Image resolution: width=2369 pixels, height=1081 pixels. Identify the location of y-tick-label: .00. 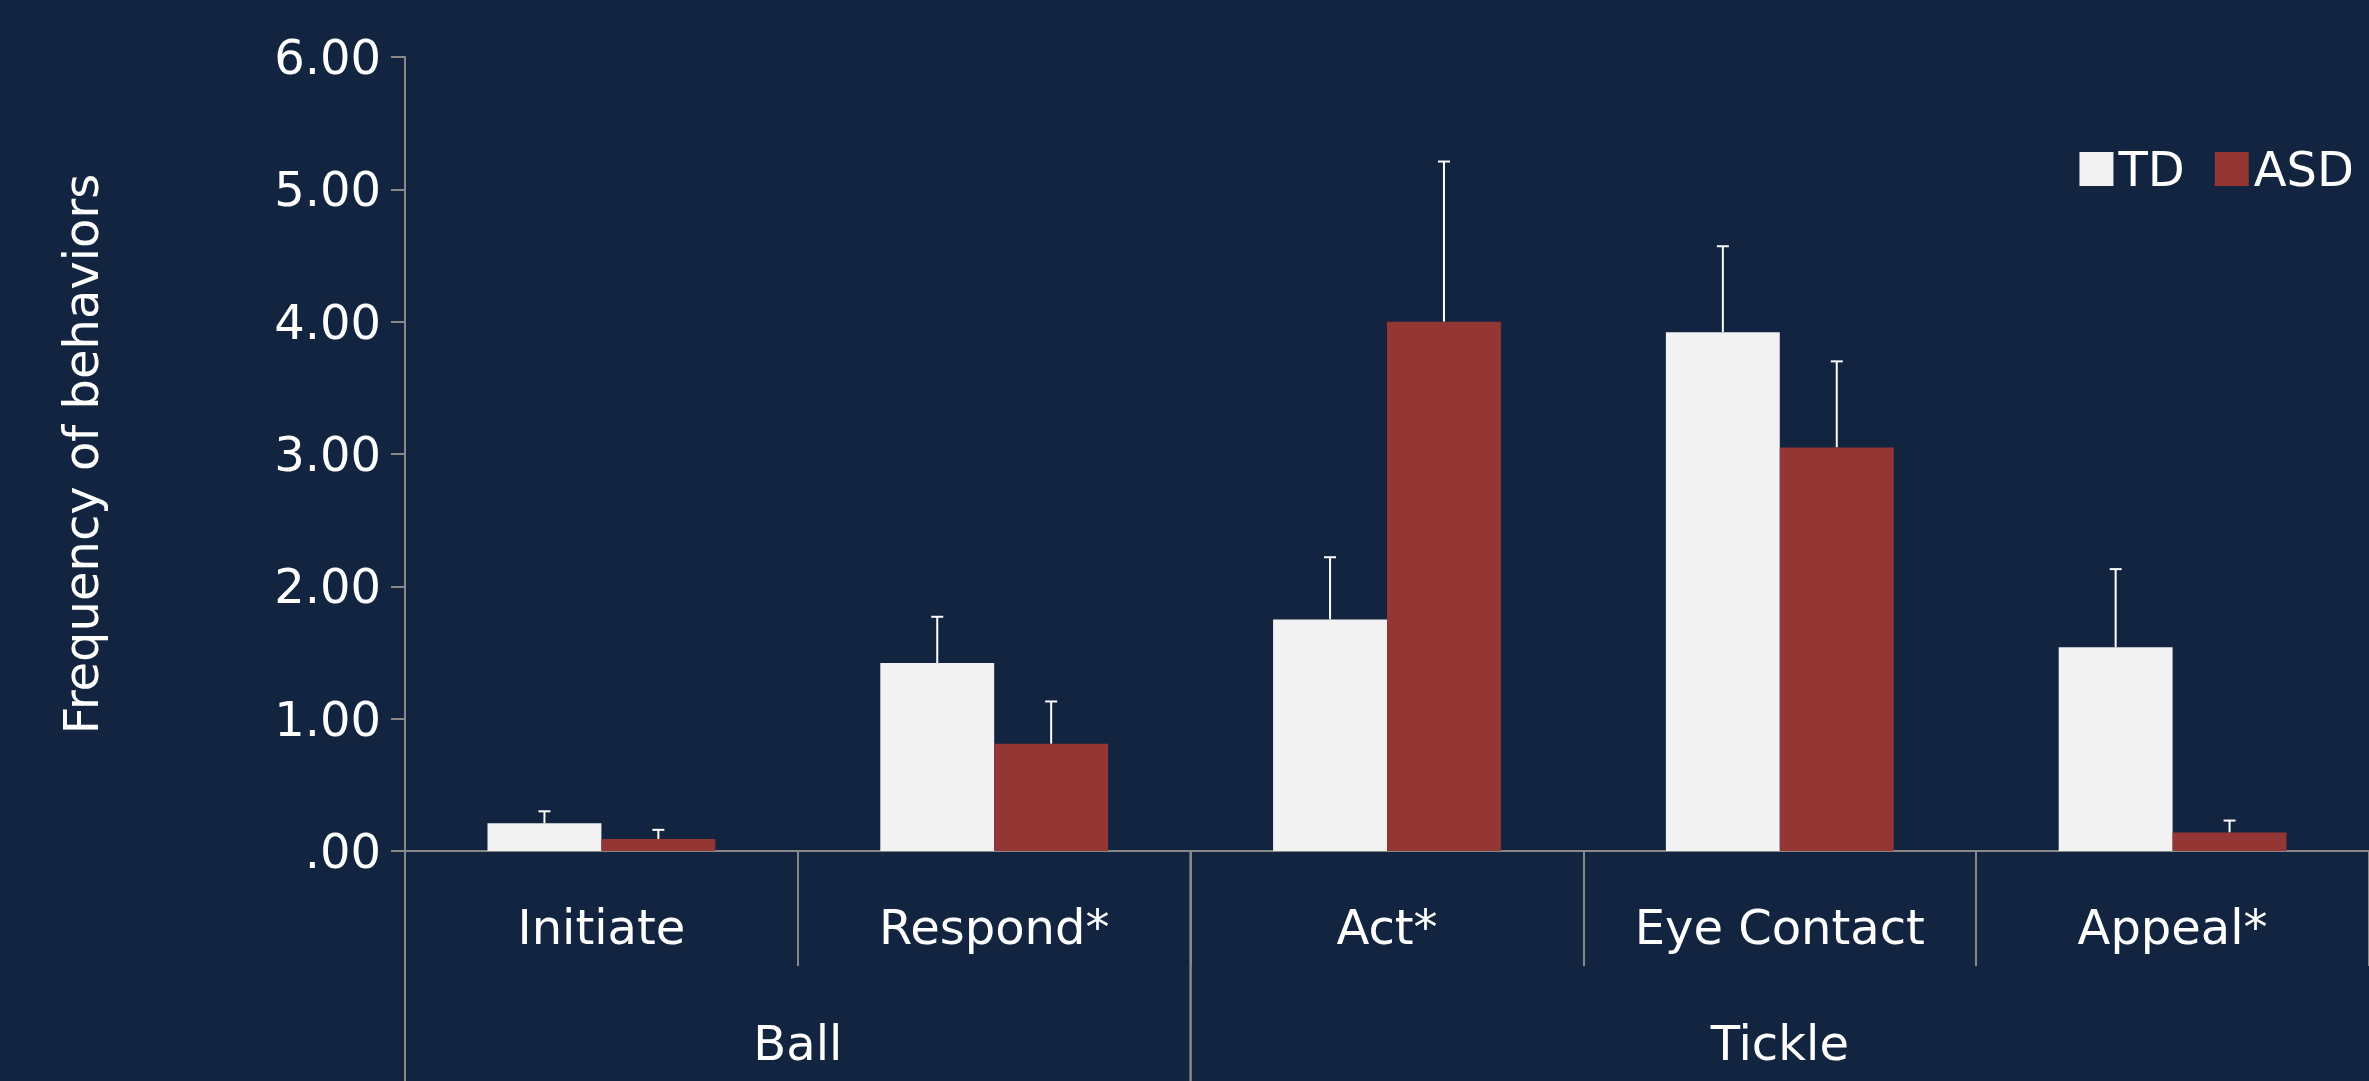
(342, 851).